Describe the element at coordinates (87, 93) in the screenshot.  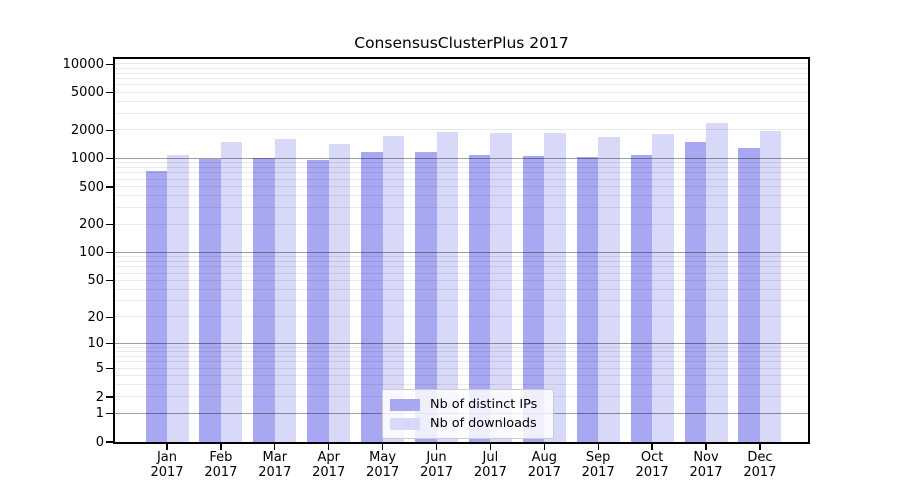
I see `y-tick-label: 5000` at that location.